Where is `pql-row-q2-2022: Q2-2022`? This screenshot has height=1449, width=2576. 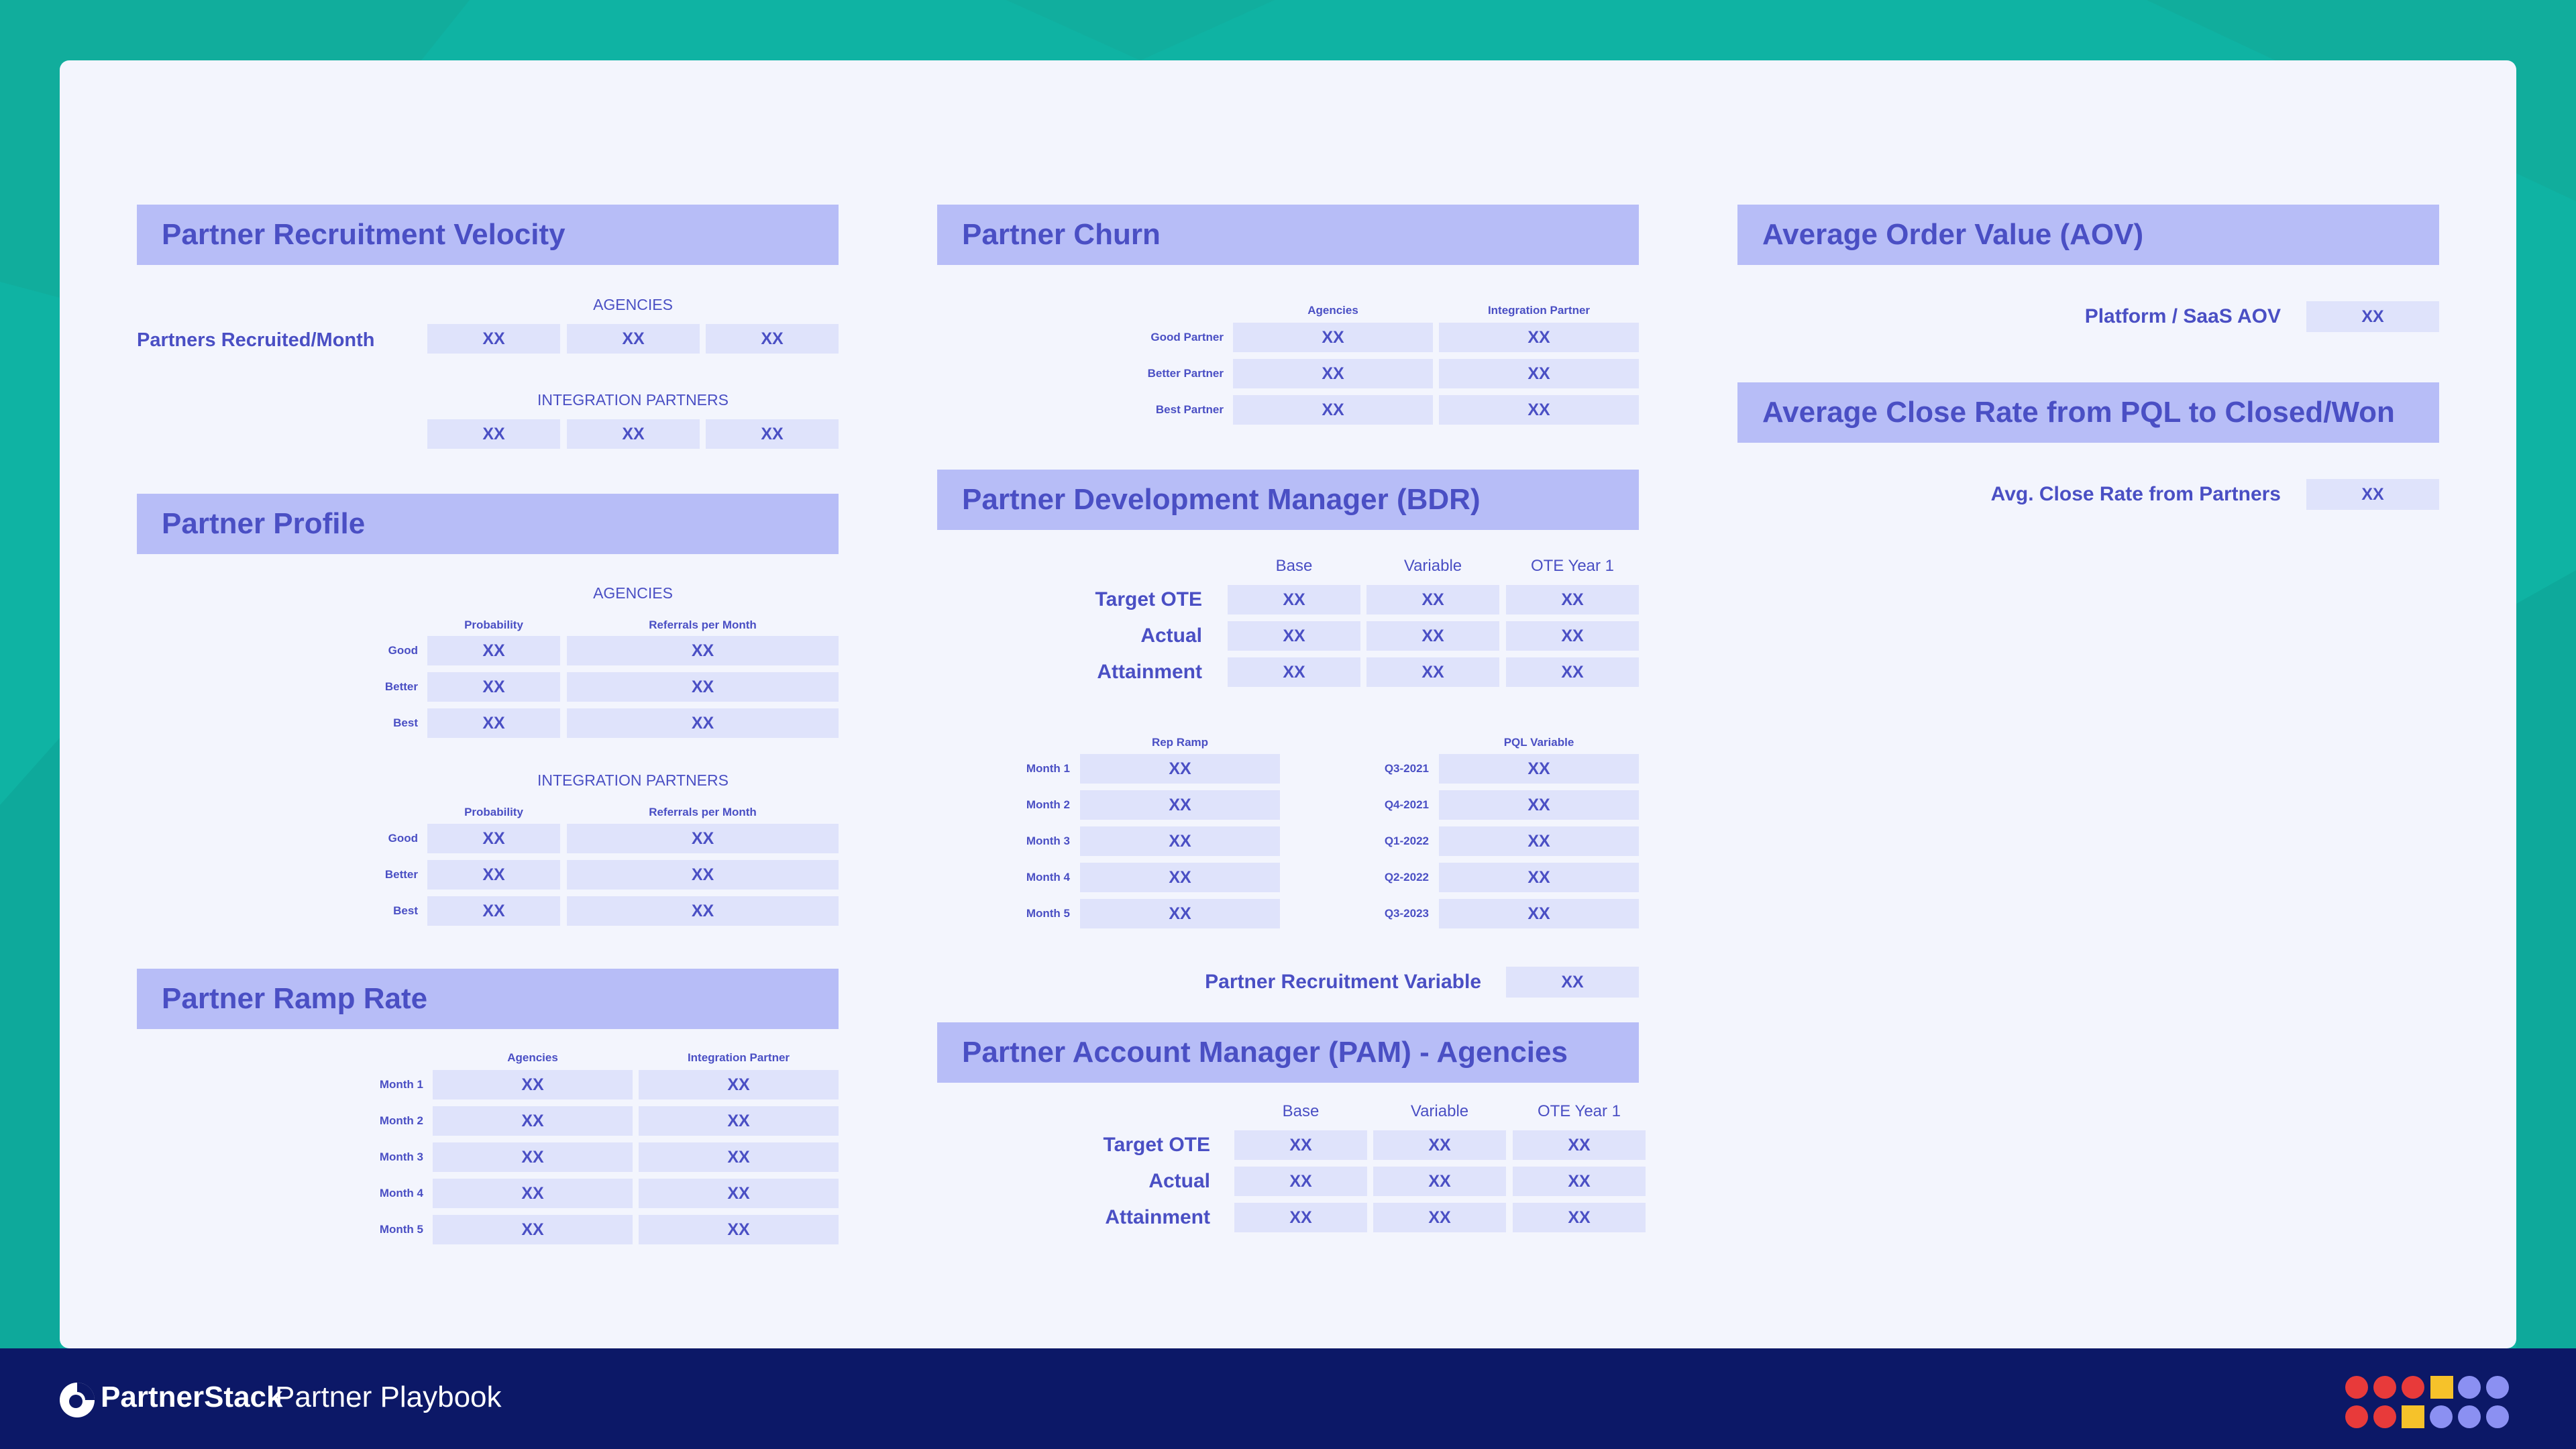 pql-row-q2-2022: Q2-2022 is located at coordinates (1406, 877).